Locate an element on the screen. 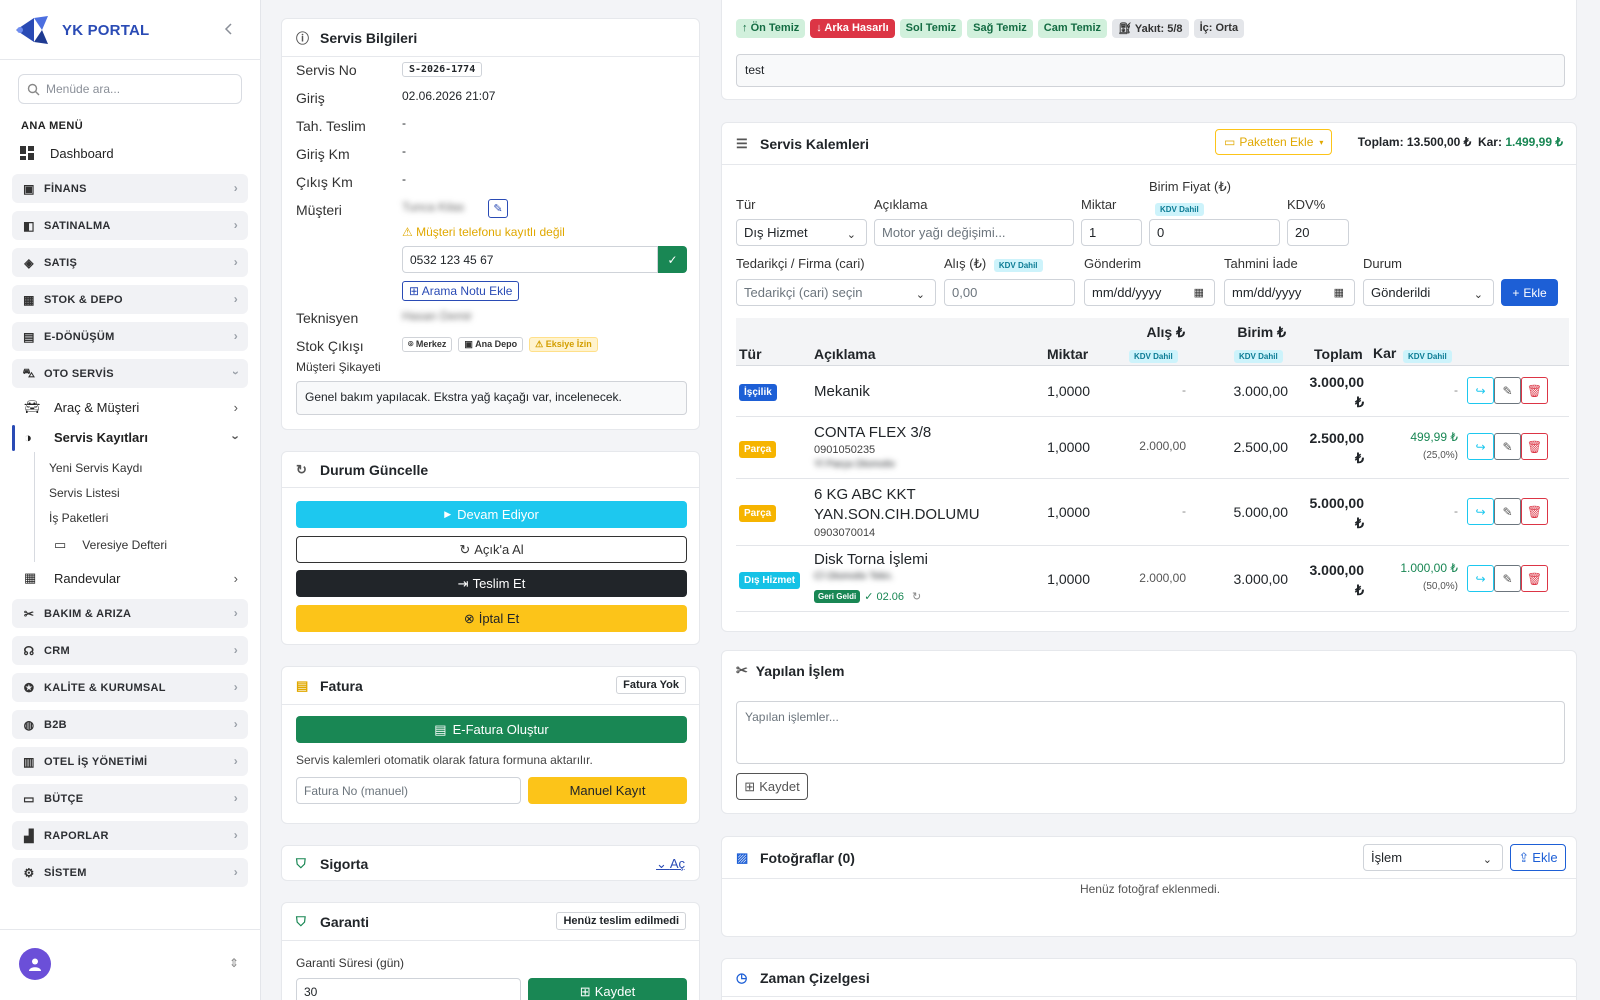 This screenshot has height=1000, width=1600. gonderim-date: mm/dd/yyyy ▦ is located at coordinates (1149, 292).